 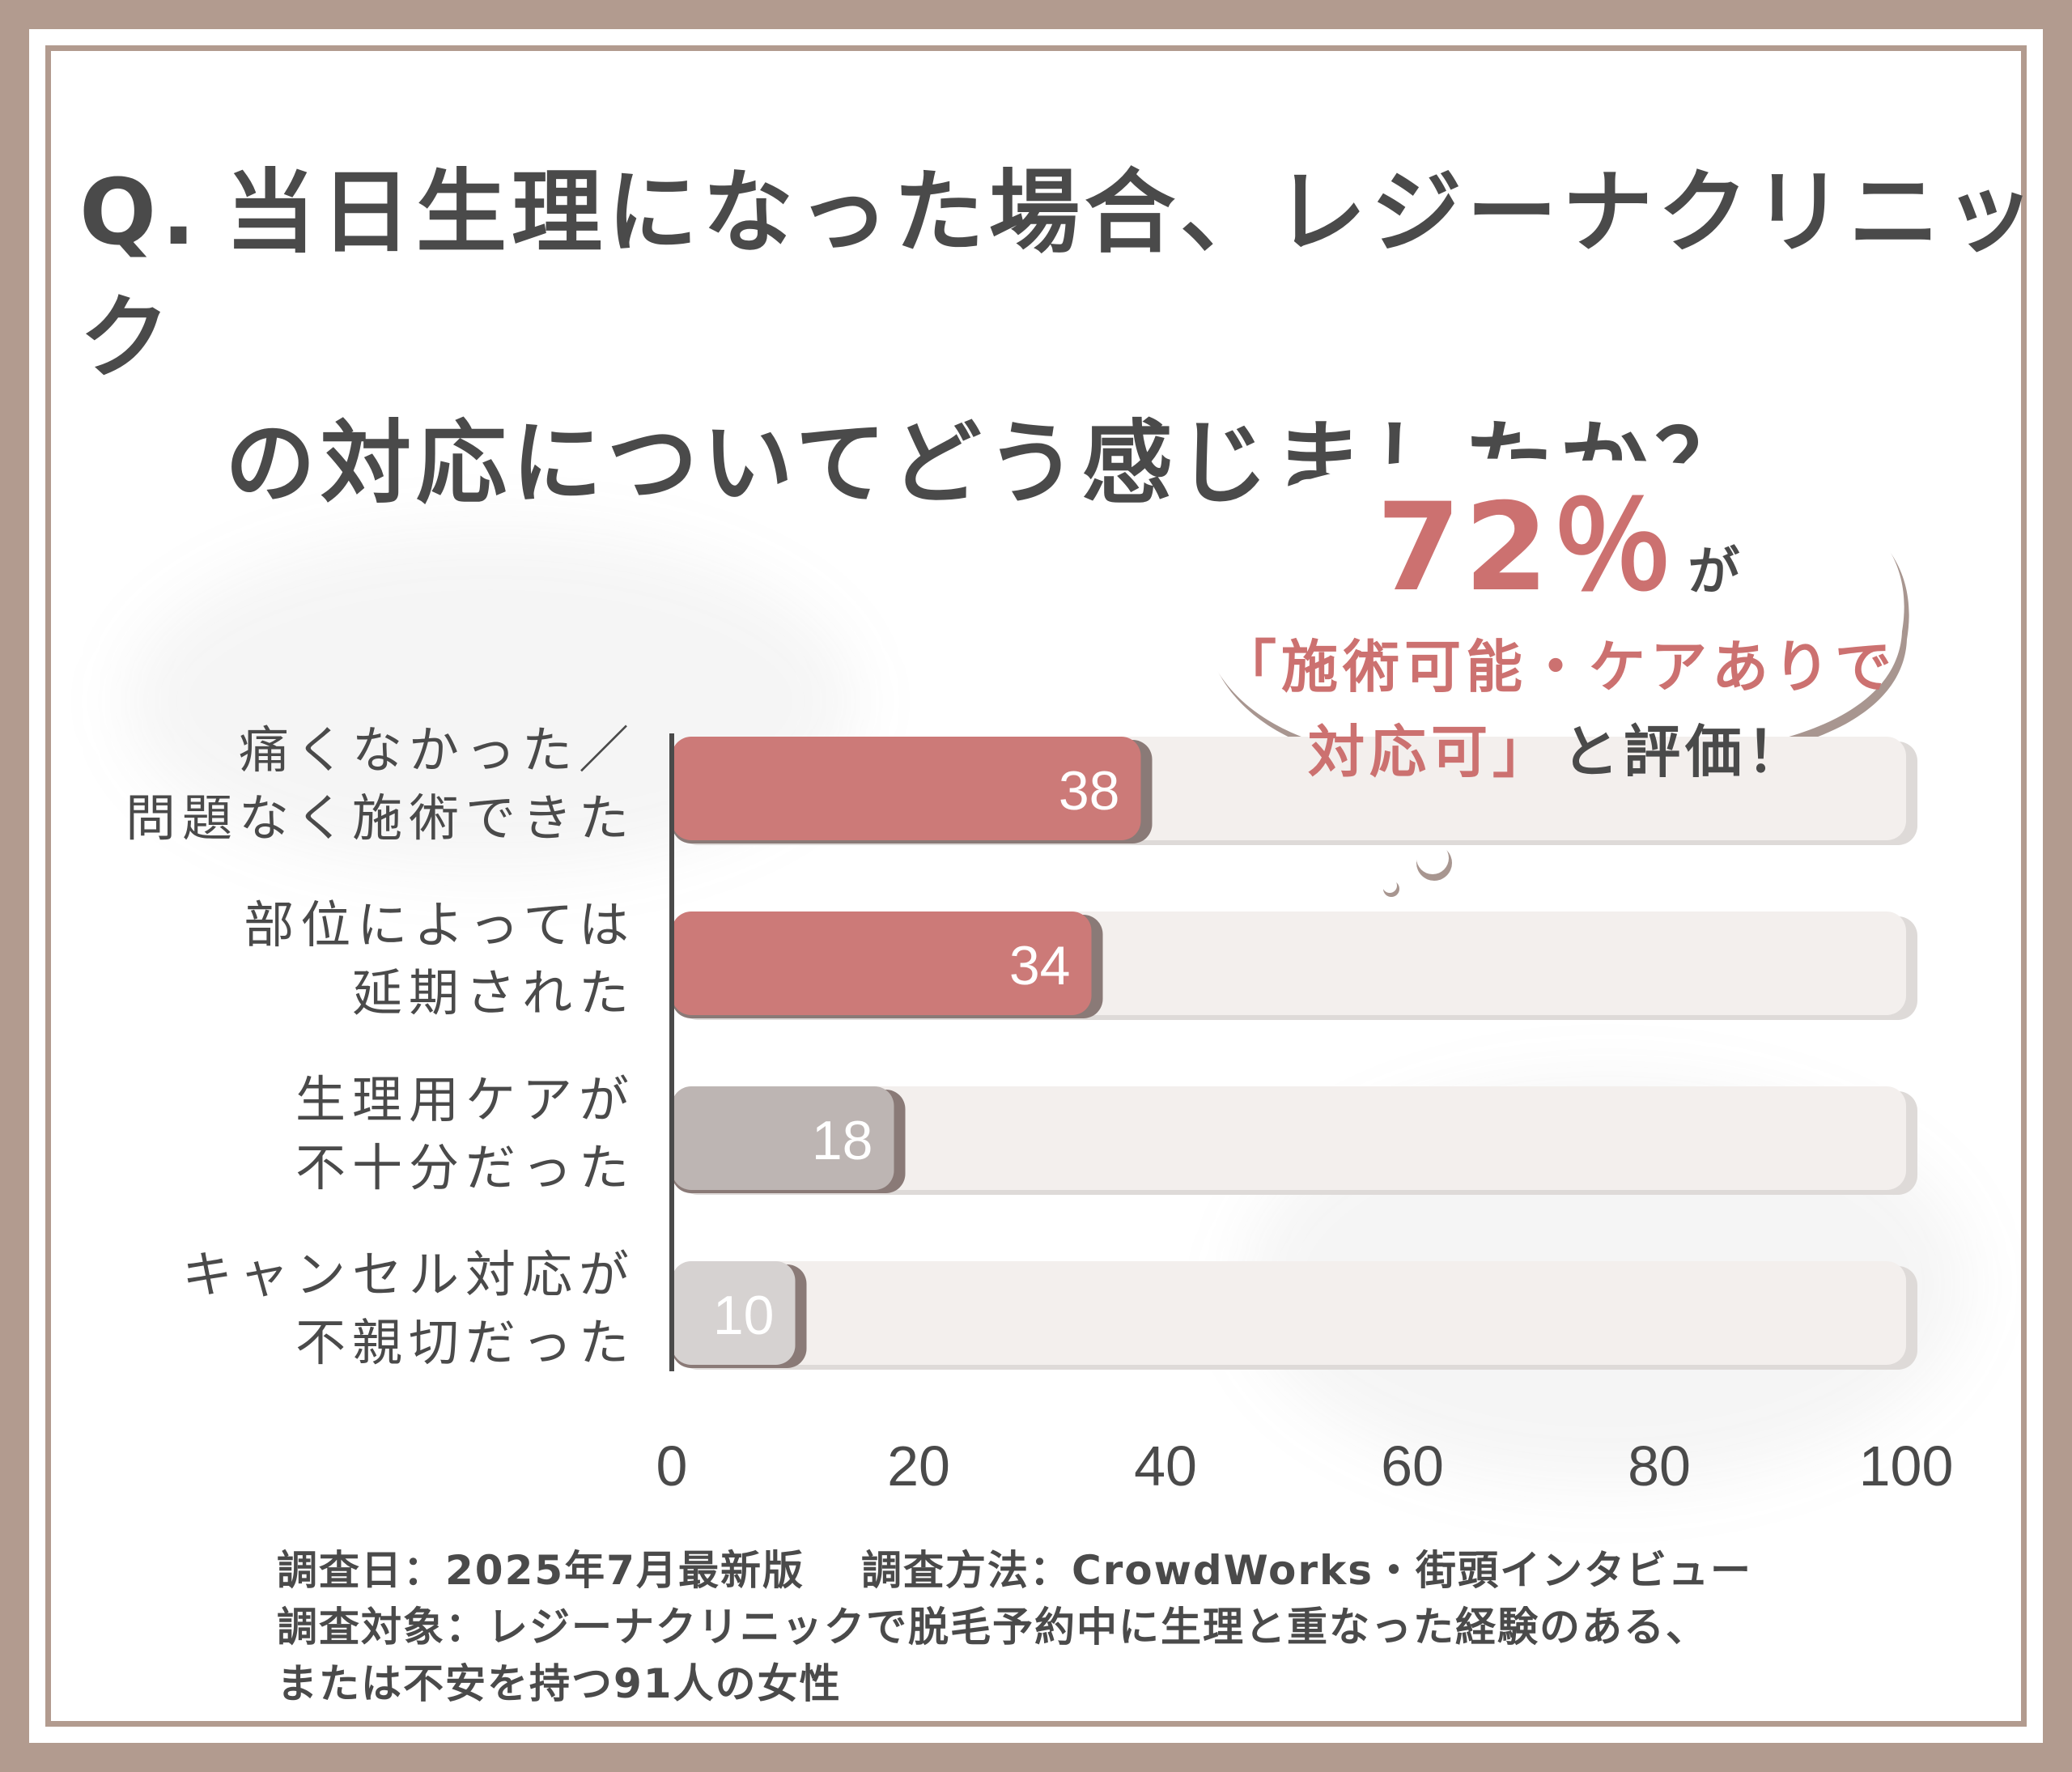 I want to click on category-label: 部位によっては, so click(x=439, y=925).